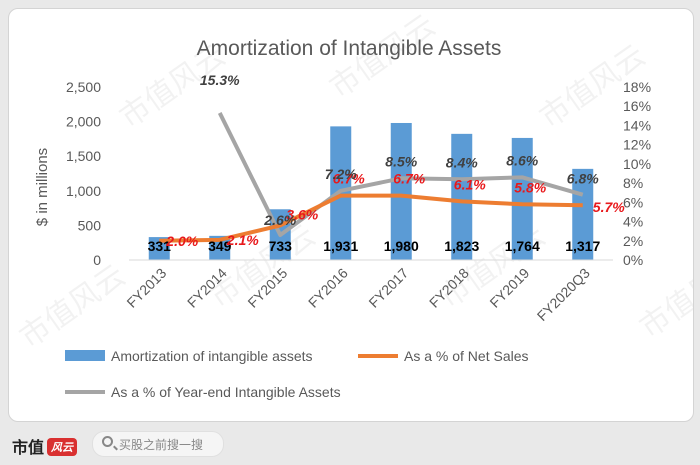 The image size is (700, 465). Describe the element at coordinates (181, 241) in the screenshot. I see `net-sales-pct-label: 2.0%` at that location.